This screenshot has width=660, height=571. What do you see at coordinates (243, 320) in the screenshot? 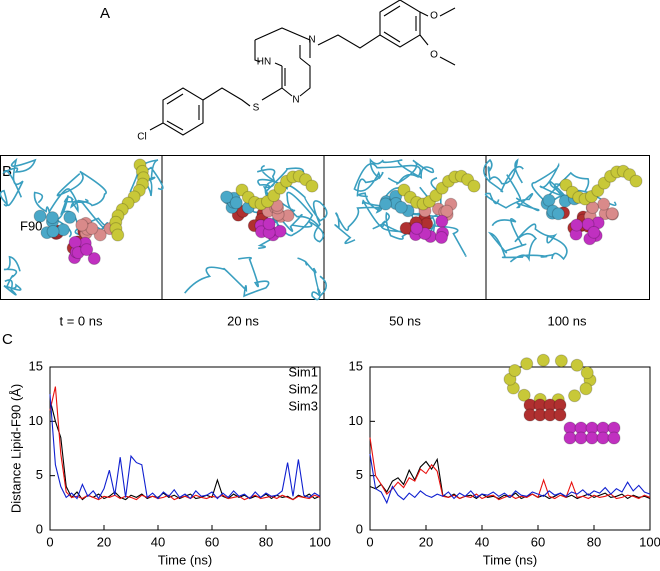
I see `frame-label: 20 ns` at bounding box center [243, 320].